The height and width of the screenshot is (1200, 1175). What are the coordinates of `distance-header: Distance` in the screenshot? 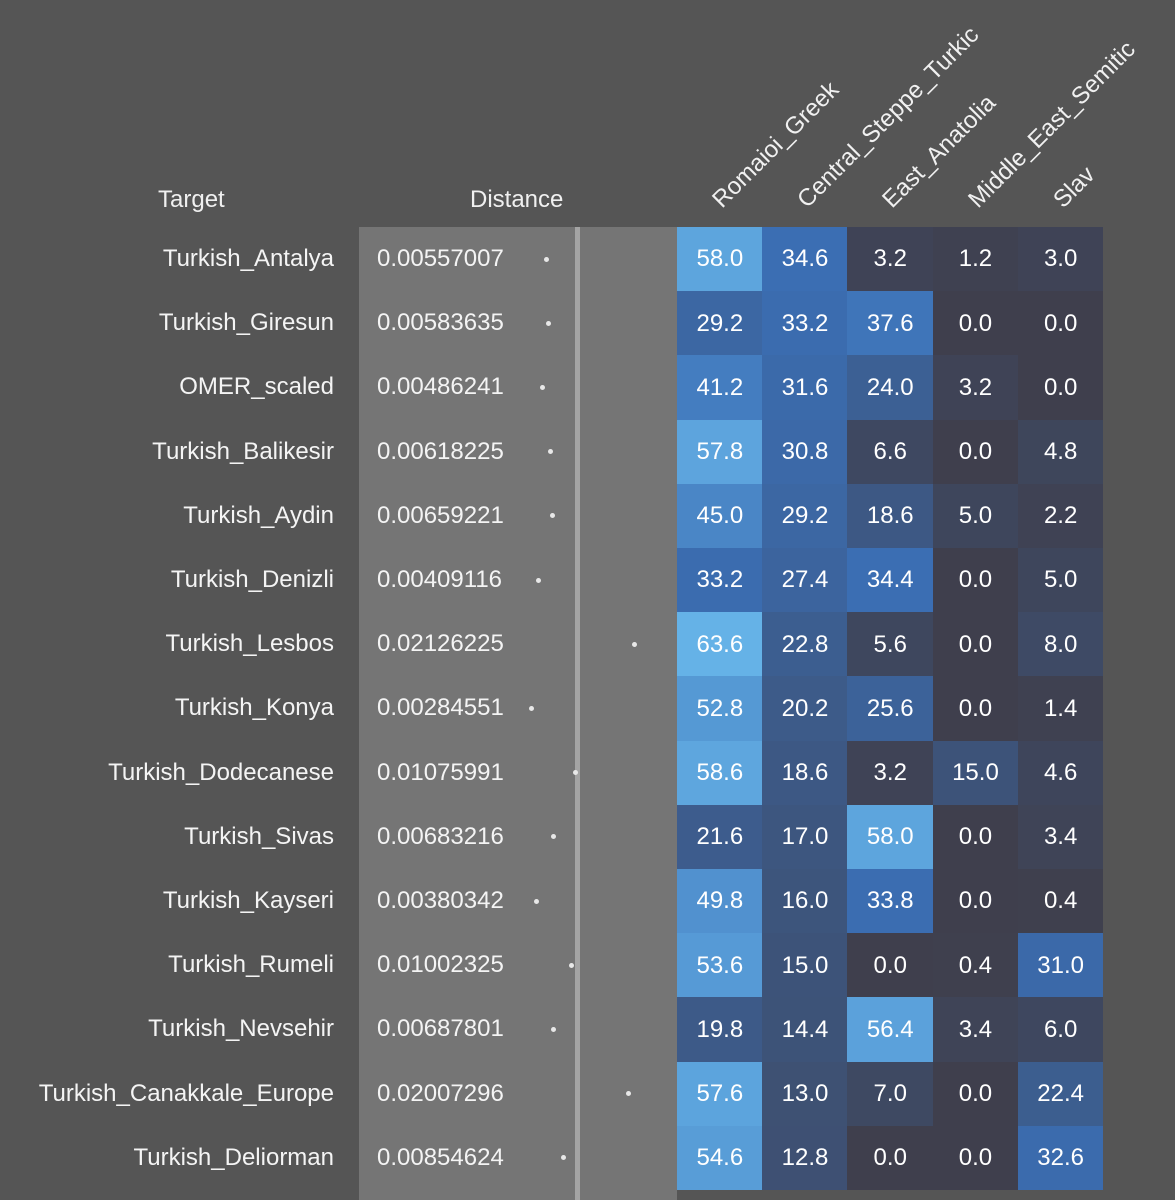 It's located at (517, 199).